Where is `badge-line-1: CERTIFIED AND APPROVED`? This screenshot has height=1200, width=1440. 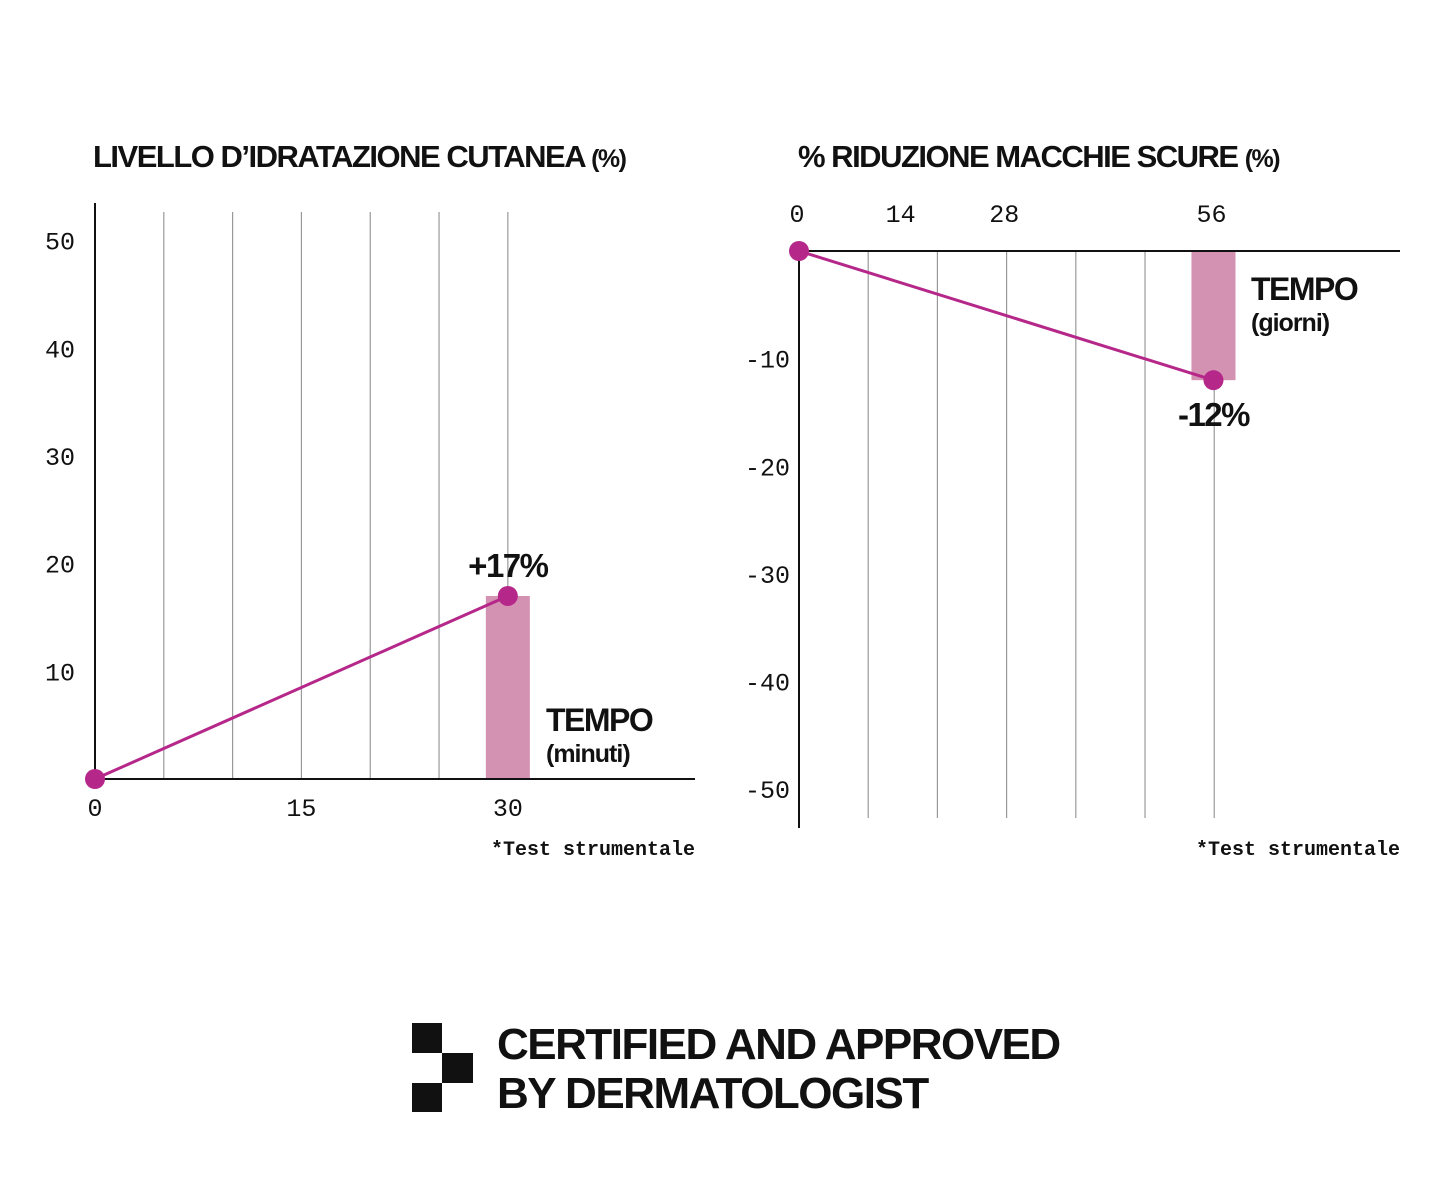
badge-line-1: CERTIFIED AND APPROVED is located at coordinates (778, 1044).